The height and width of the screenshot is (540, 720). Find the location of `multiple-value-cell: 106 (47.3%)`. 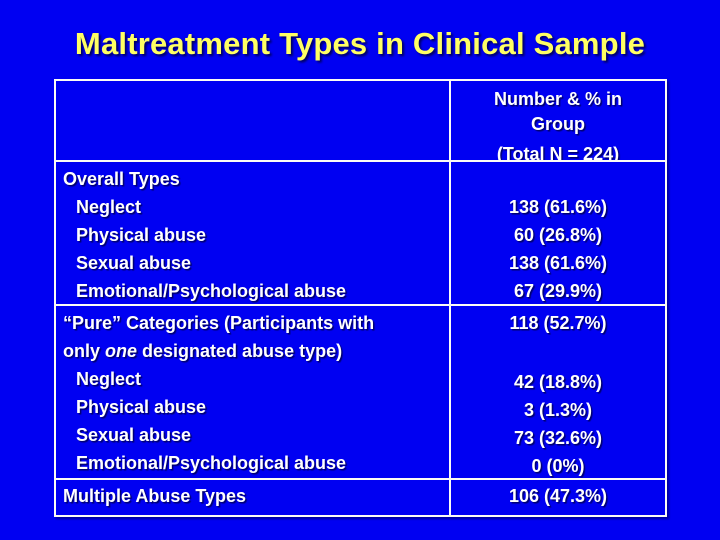

multiple-value-cell: 106 (47.3%) is located at coordinates (558, 497).